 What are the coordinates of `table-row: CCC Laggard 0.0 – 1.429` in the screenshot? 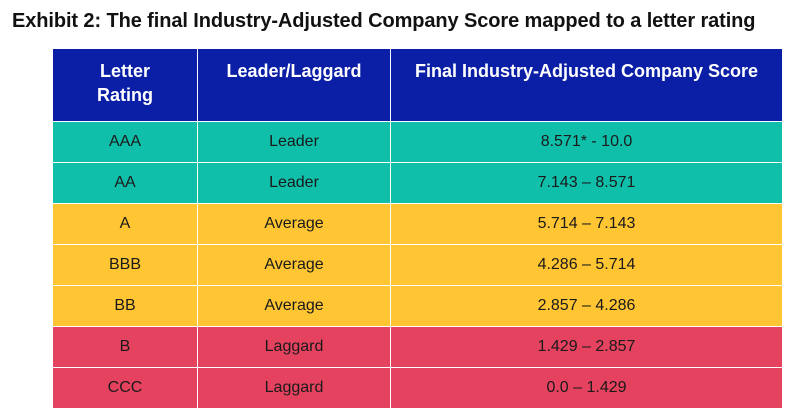 It's located at (417, 388).